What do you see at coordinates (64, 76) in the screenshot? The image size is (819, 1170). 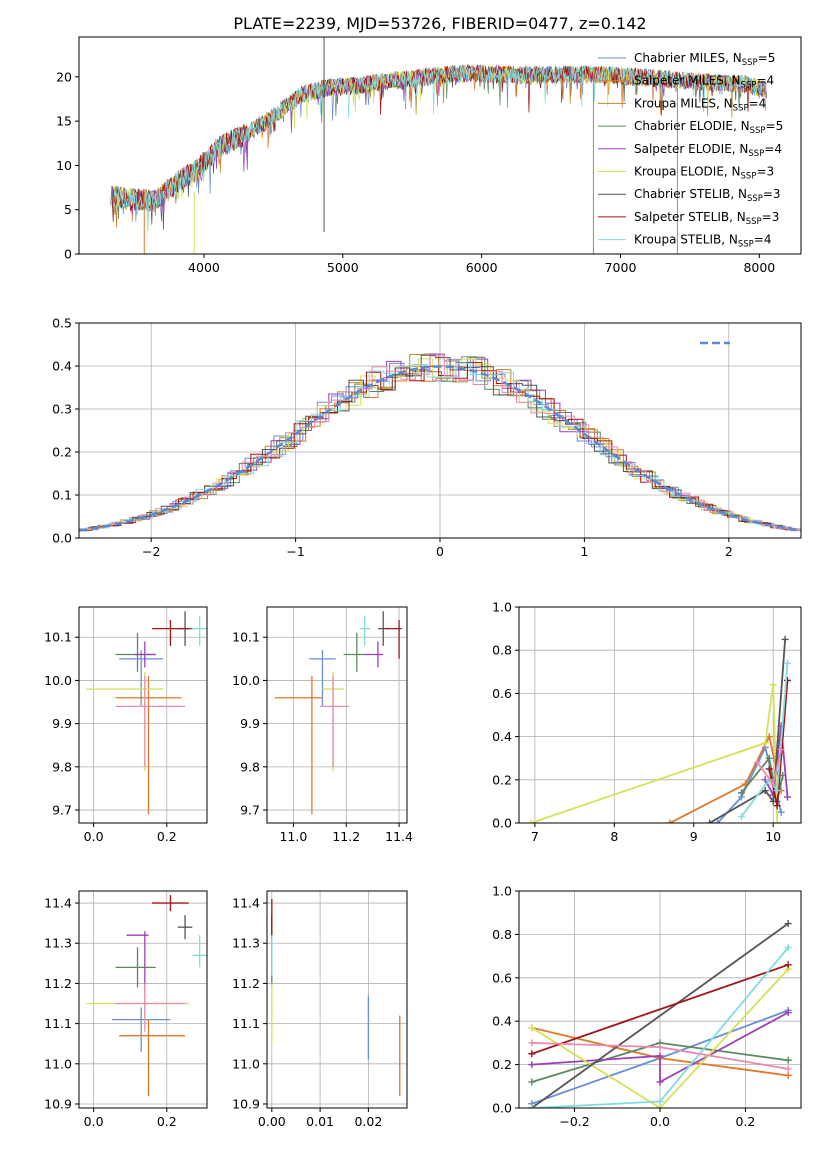 I see `y-tick-label: 20` at bounding box center [64, 76].